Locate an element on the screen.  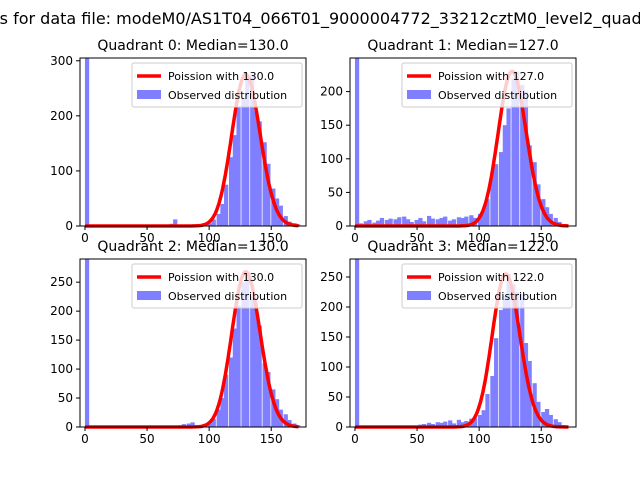
legend-observed-label: Observed distribution is located at coordinates (497, 296).